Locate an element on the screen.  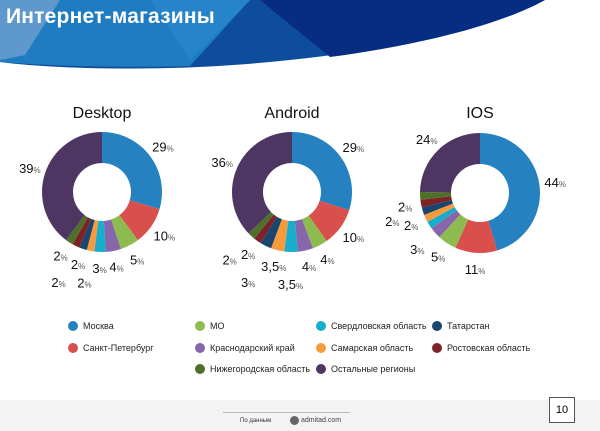
legend-label: Самарская область is located at coordinates (372, 348).